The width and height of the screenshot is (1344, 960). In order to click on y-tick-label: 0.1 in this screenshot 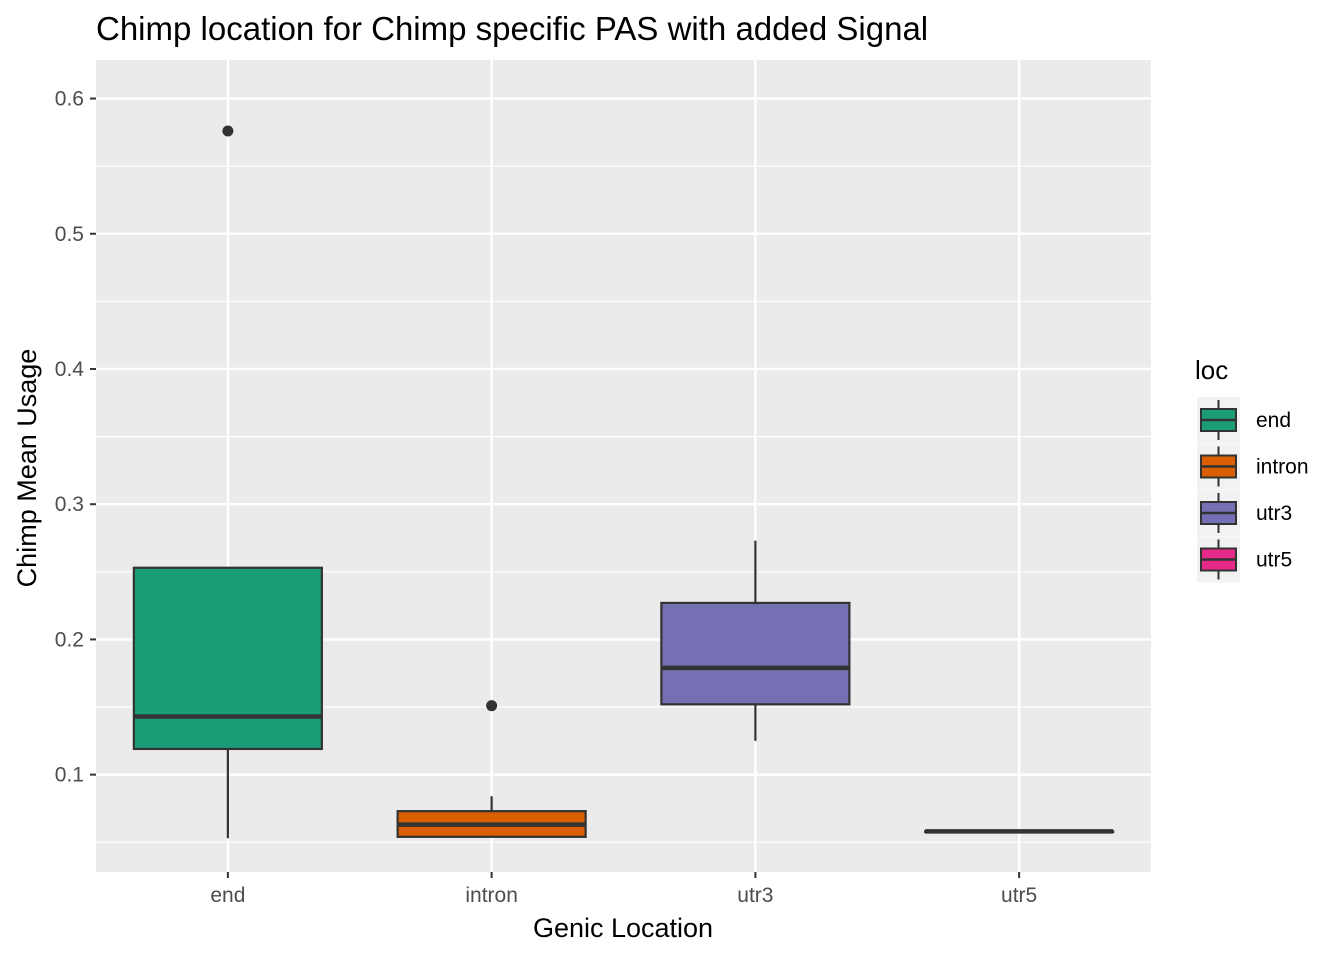, I will do `click(69, 775)`.